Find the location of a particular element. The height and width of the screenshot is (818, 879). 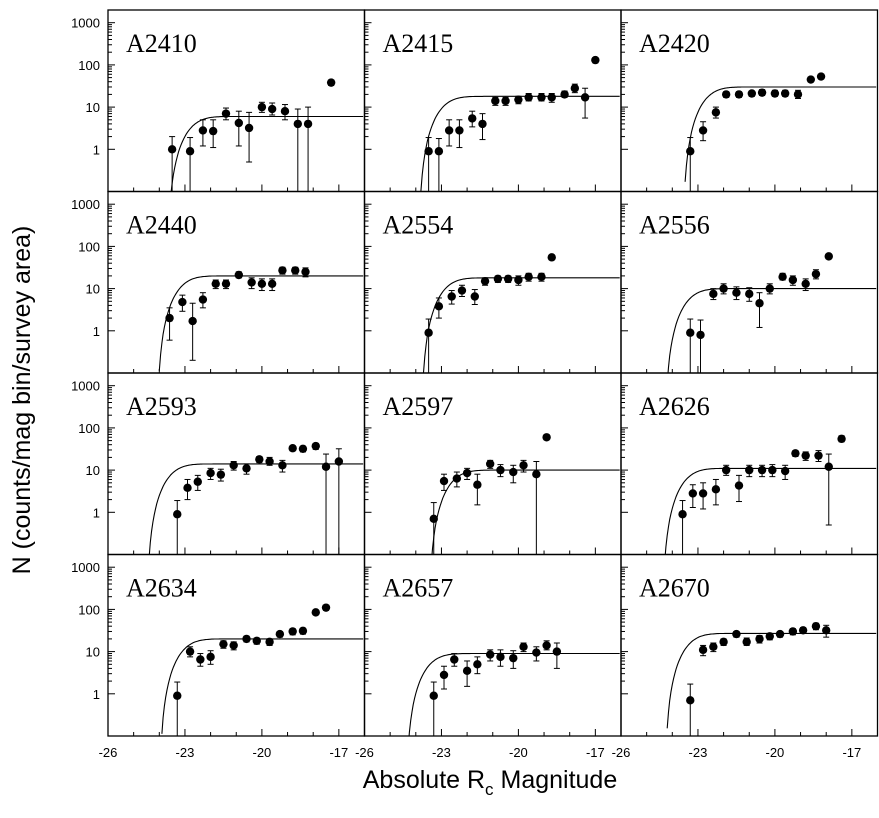

panel-label: A2657 is located at coordinates (418, 588).